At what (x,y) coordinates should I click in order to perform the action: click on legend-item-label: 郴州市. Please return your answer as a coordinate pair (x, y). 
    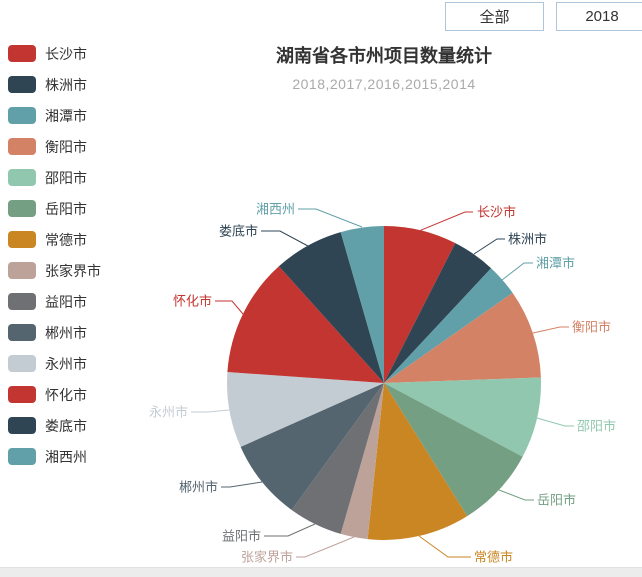
    Looking at the image, I should click on (66, 332).